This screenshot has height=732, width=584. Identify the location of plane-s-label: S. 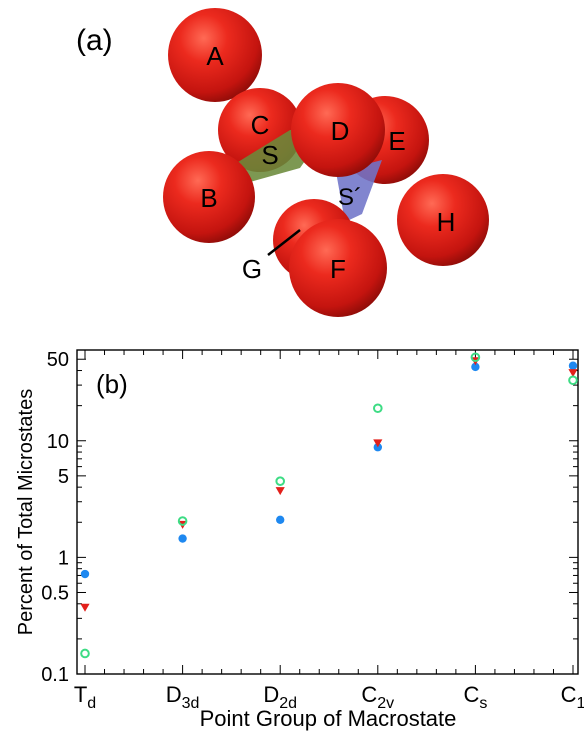
(269, 155).